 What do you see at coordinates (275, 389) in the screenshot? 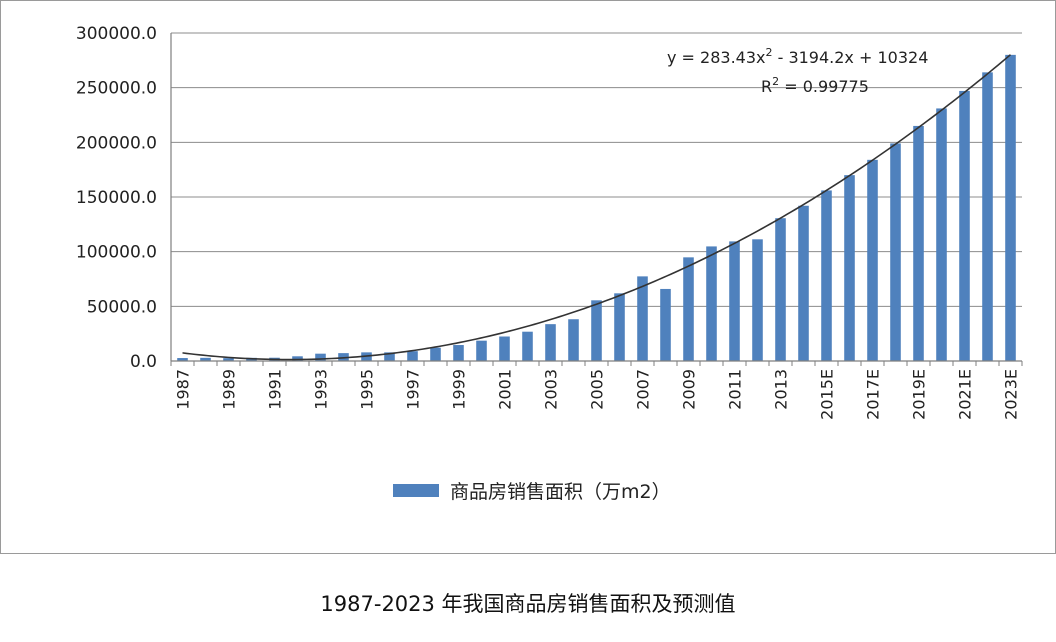
I see `x-tick-label: 1991` at bounding box center [275, 389].